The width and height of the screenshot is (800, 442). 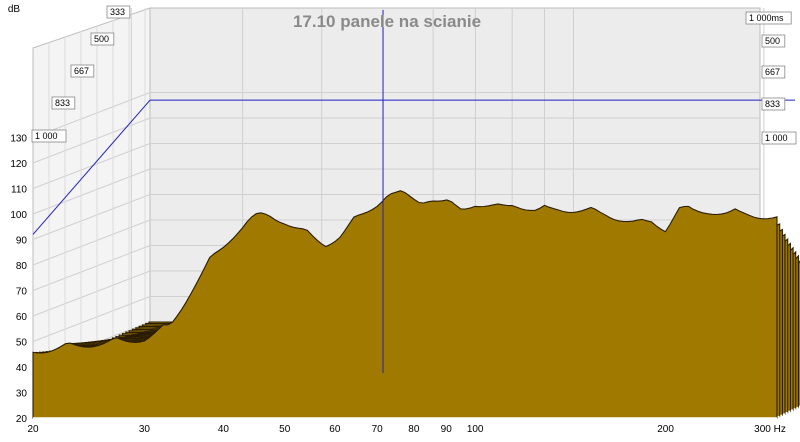 What do you see at coordinates (22, 241) in the screenshot?
I see `y-tick-label: 90` at bounding box center [22, 241].